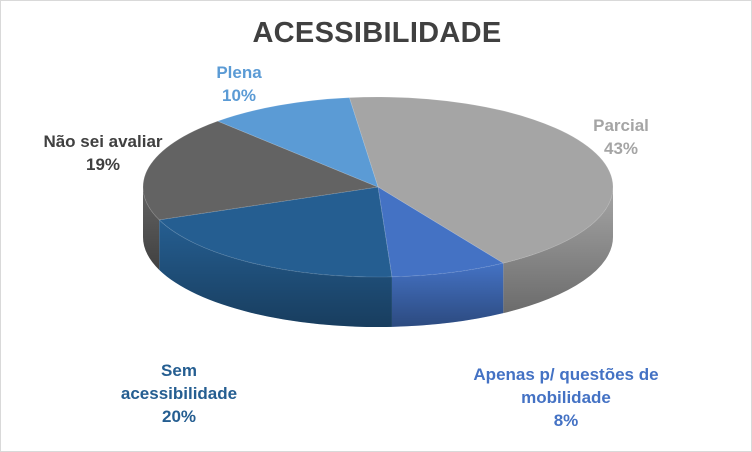 The height and width of the screenshot is (452, 752). Describe the element at coordinates (447, 295) in the screenshot. I see `pie-side-apenas-p-questoes-de-mobilidade` at that location.